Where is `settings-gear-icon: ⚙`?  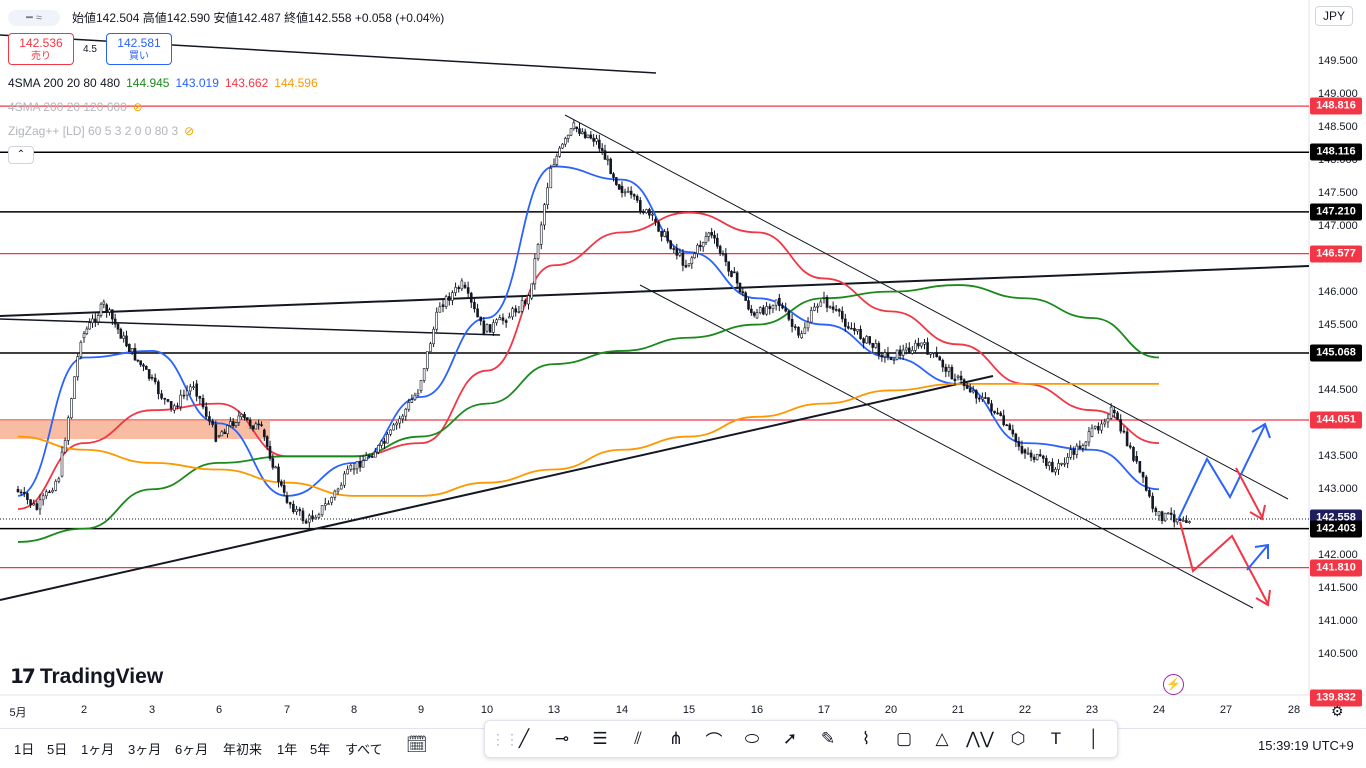
settings-gear-icon: ⚙ is located at coordinates (1337, 711).